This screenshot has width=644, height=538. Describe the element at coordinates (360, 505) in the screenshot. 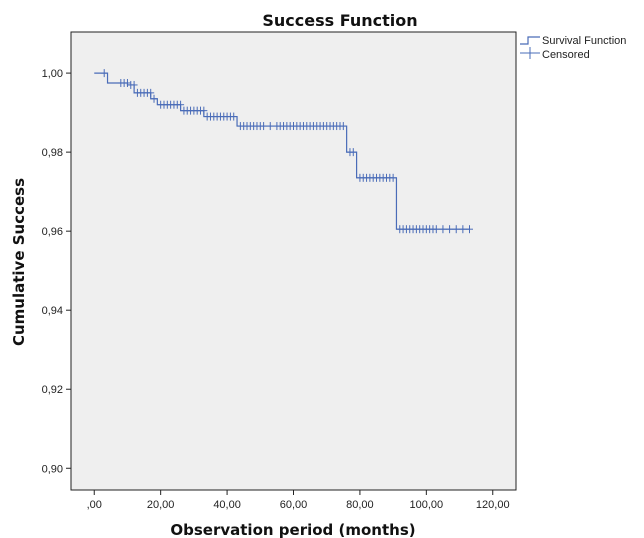

I see `x-tick-label: 80,00` at that location.